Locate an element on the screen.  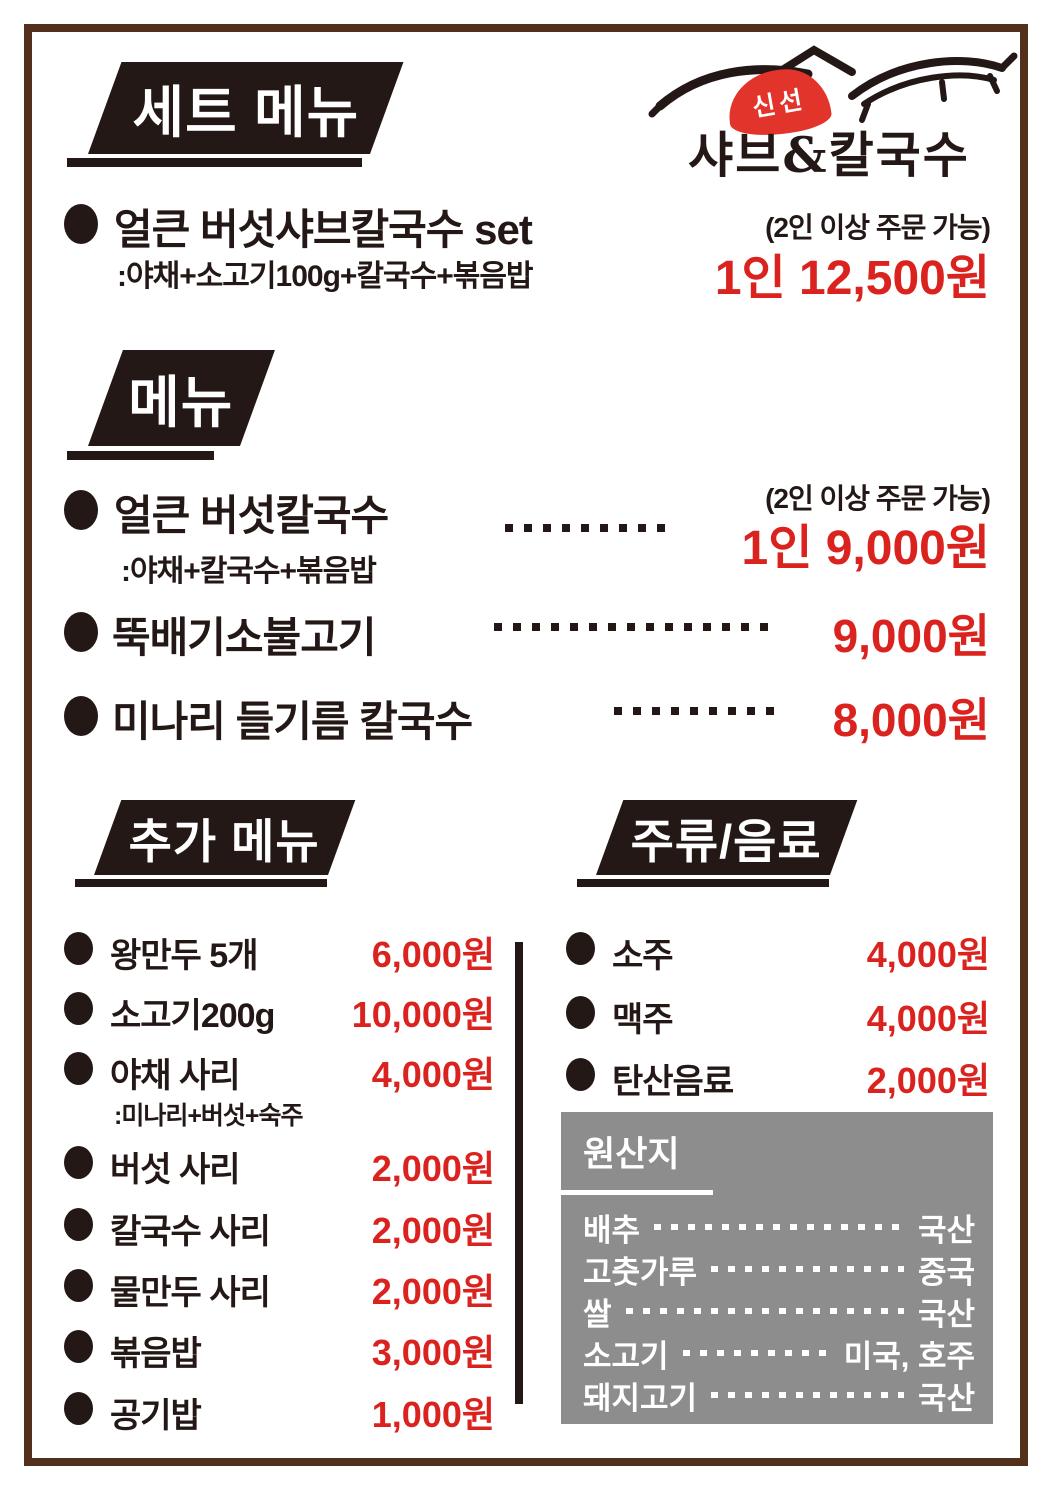
origin-ingredient: 돼지고기 is located at coordinates (640, 1398).